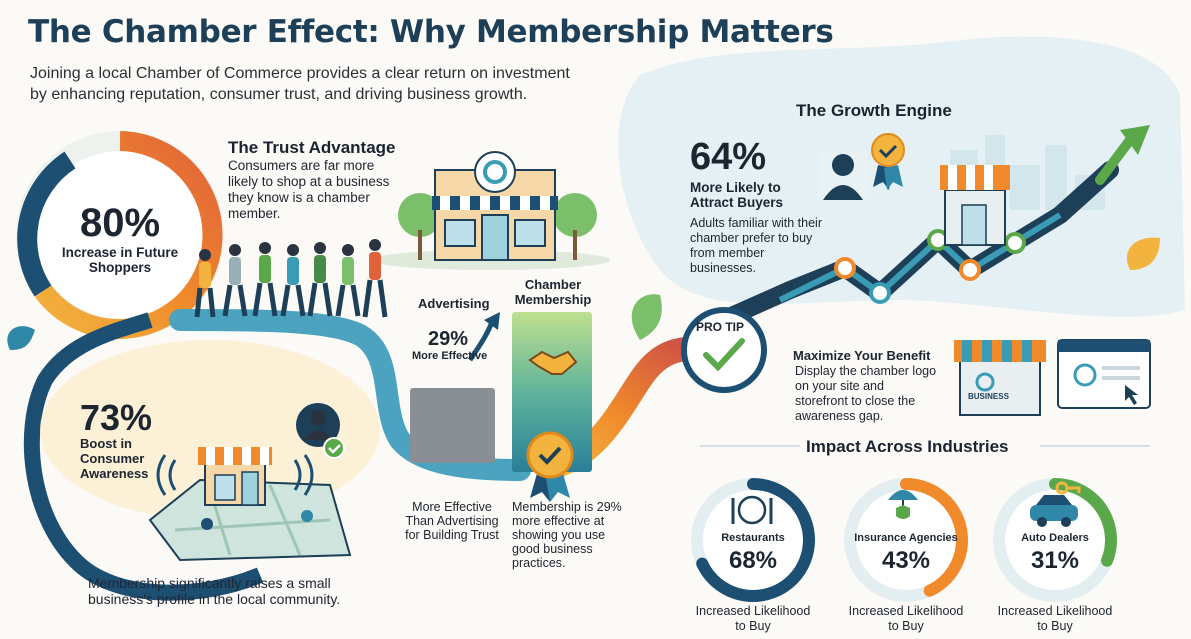 The image size is (1191, 639). What do you see at coordinates (552, 392) in the screenshot?
I see `membership-bar` at bounding box center [552, 392].